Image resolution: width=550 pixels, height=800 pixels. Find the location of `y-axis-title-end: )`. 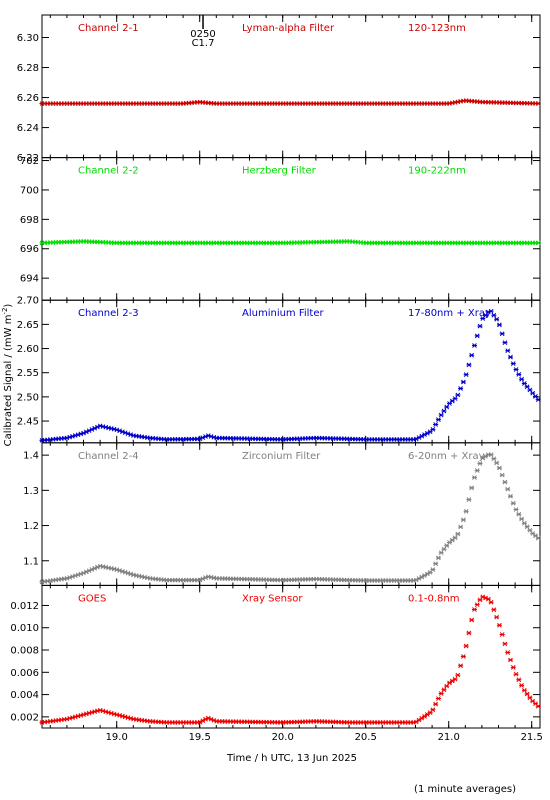

y-axis-title-end: ) is located at coordinates (8, 306).